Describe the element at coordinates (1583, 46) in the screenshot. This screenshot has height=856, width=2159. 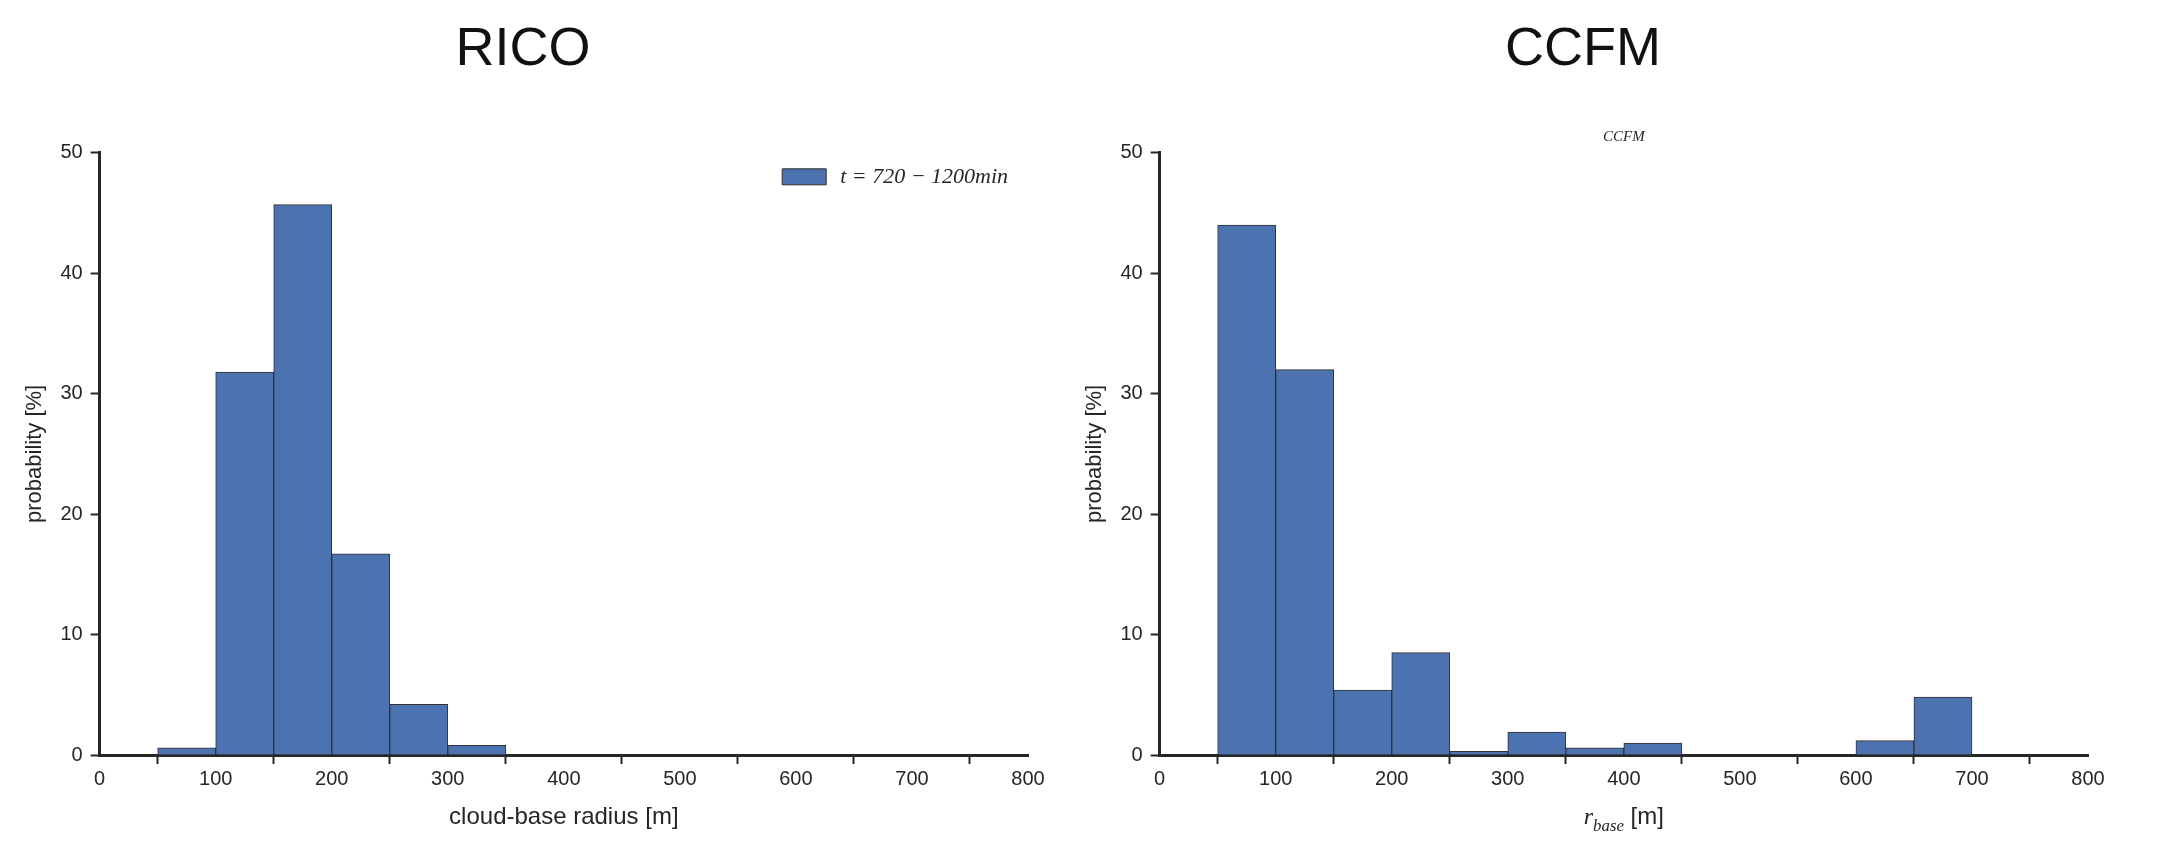
I see `chart-title: CCFM` at that location.